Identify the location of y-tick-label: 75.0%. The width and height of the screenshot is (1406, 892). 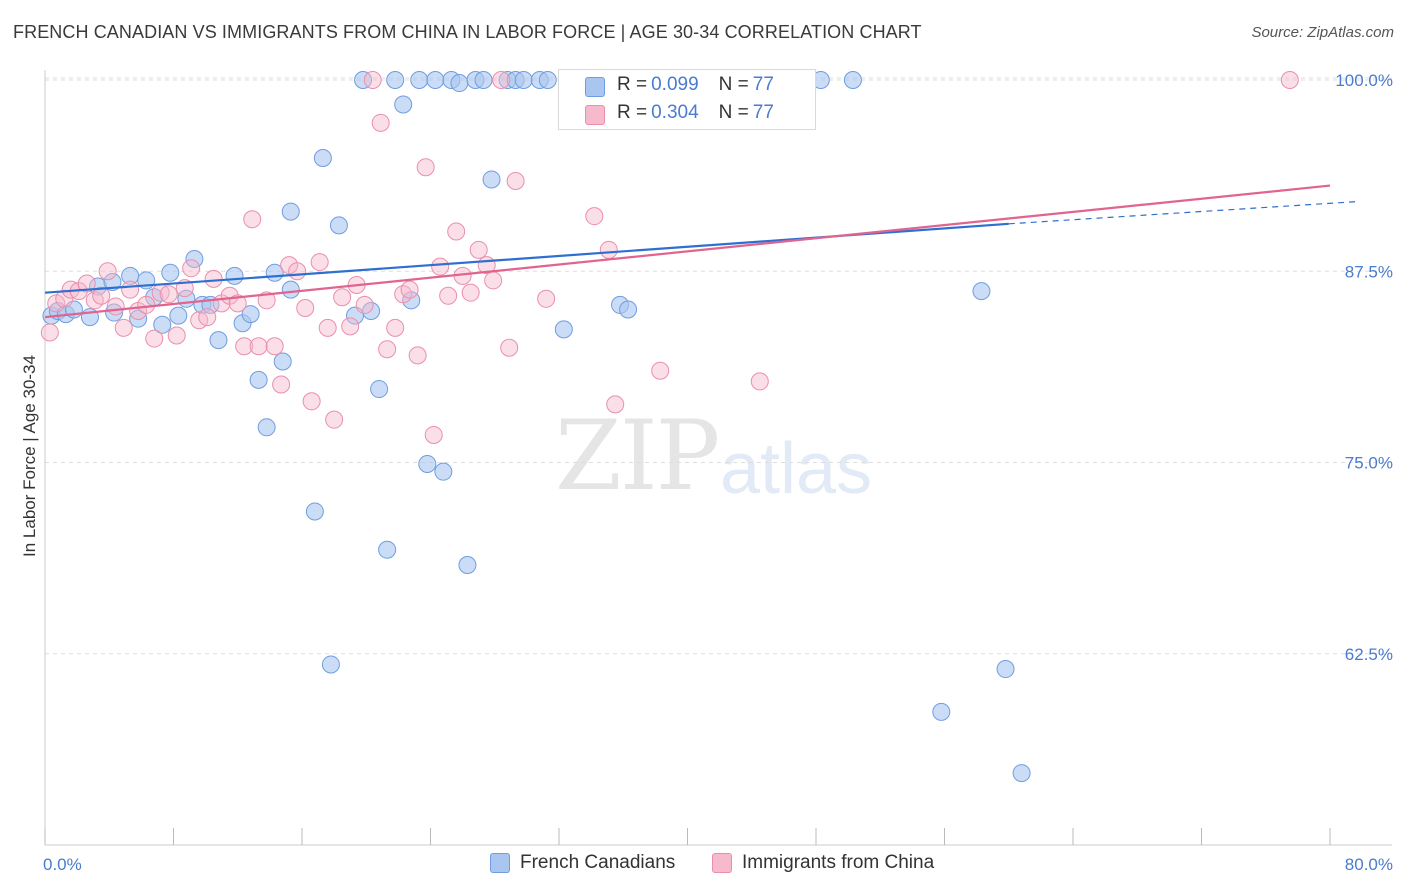
(1369, 463).